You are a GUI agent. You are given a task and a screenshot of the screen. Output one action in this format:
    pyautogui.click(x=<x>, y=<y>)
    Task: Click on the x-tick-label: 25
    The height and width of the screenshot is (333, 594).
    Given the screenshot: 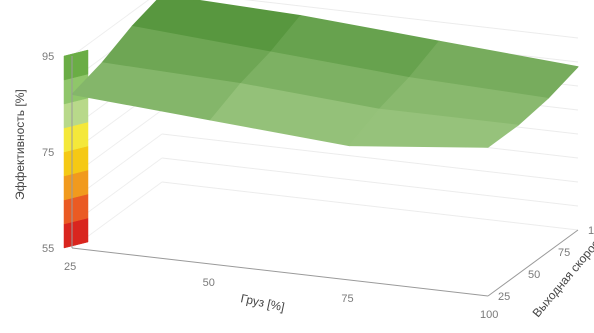 What is the action you would take?
    pyautogui.click(x=70, y=267)
    